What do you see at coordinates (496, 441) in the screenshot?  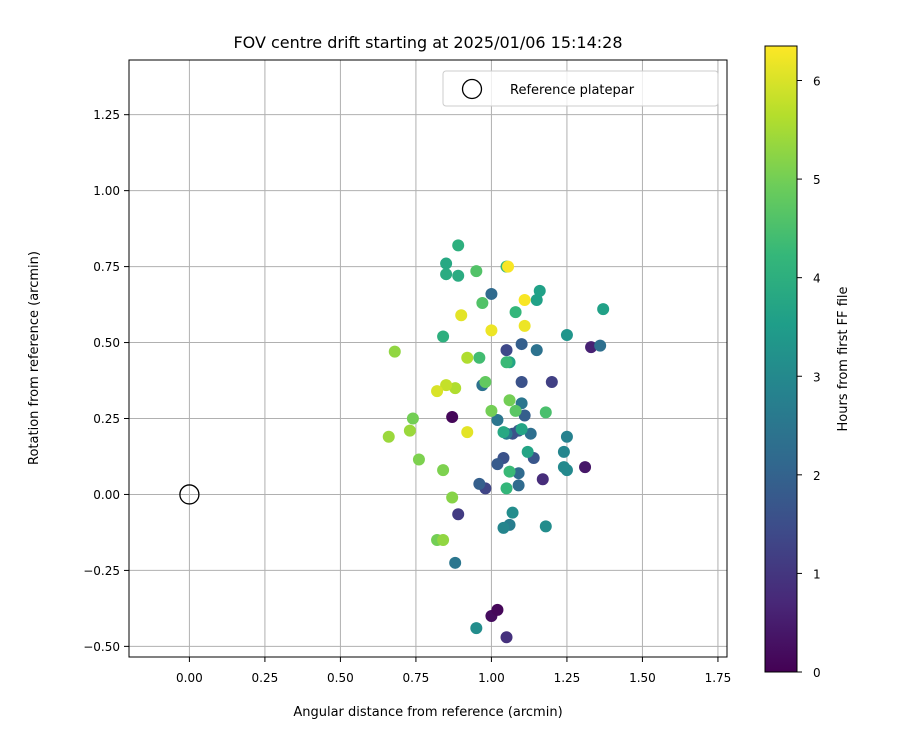 I see `scatter-points` at bounding box center [496, 441].